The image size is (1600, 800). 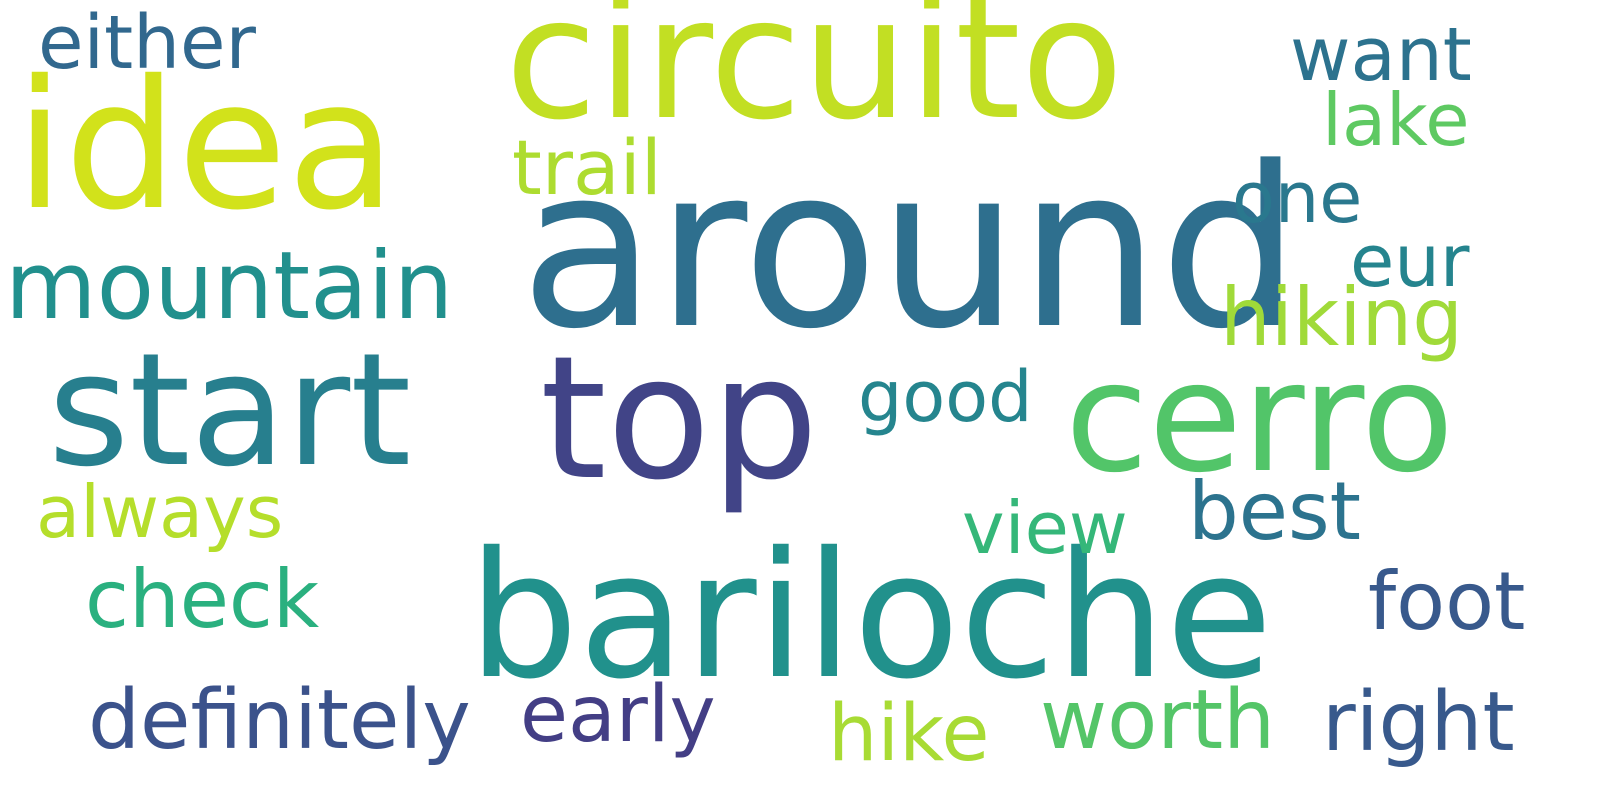 What do you see at coordinates (1158, 720) in the screenshot?
I see `word-worth: worth` at bounding box center [1158, 720].